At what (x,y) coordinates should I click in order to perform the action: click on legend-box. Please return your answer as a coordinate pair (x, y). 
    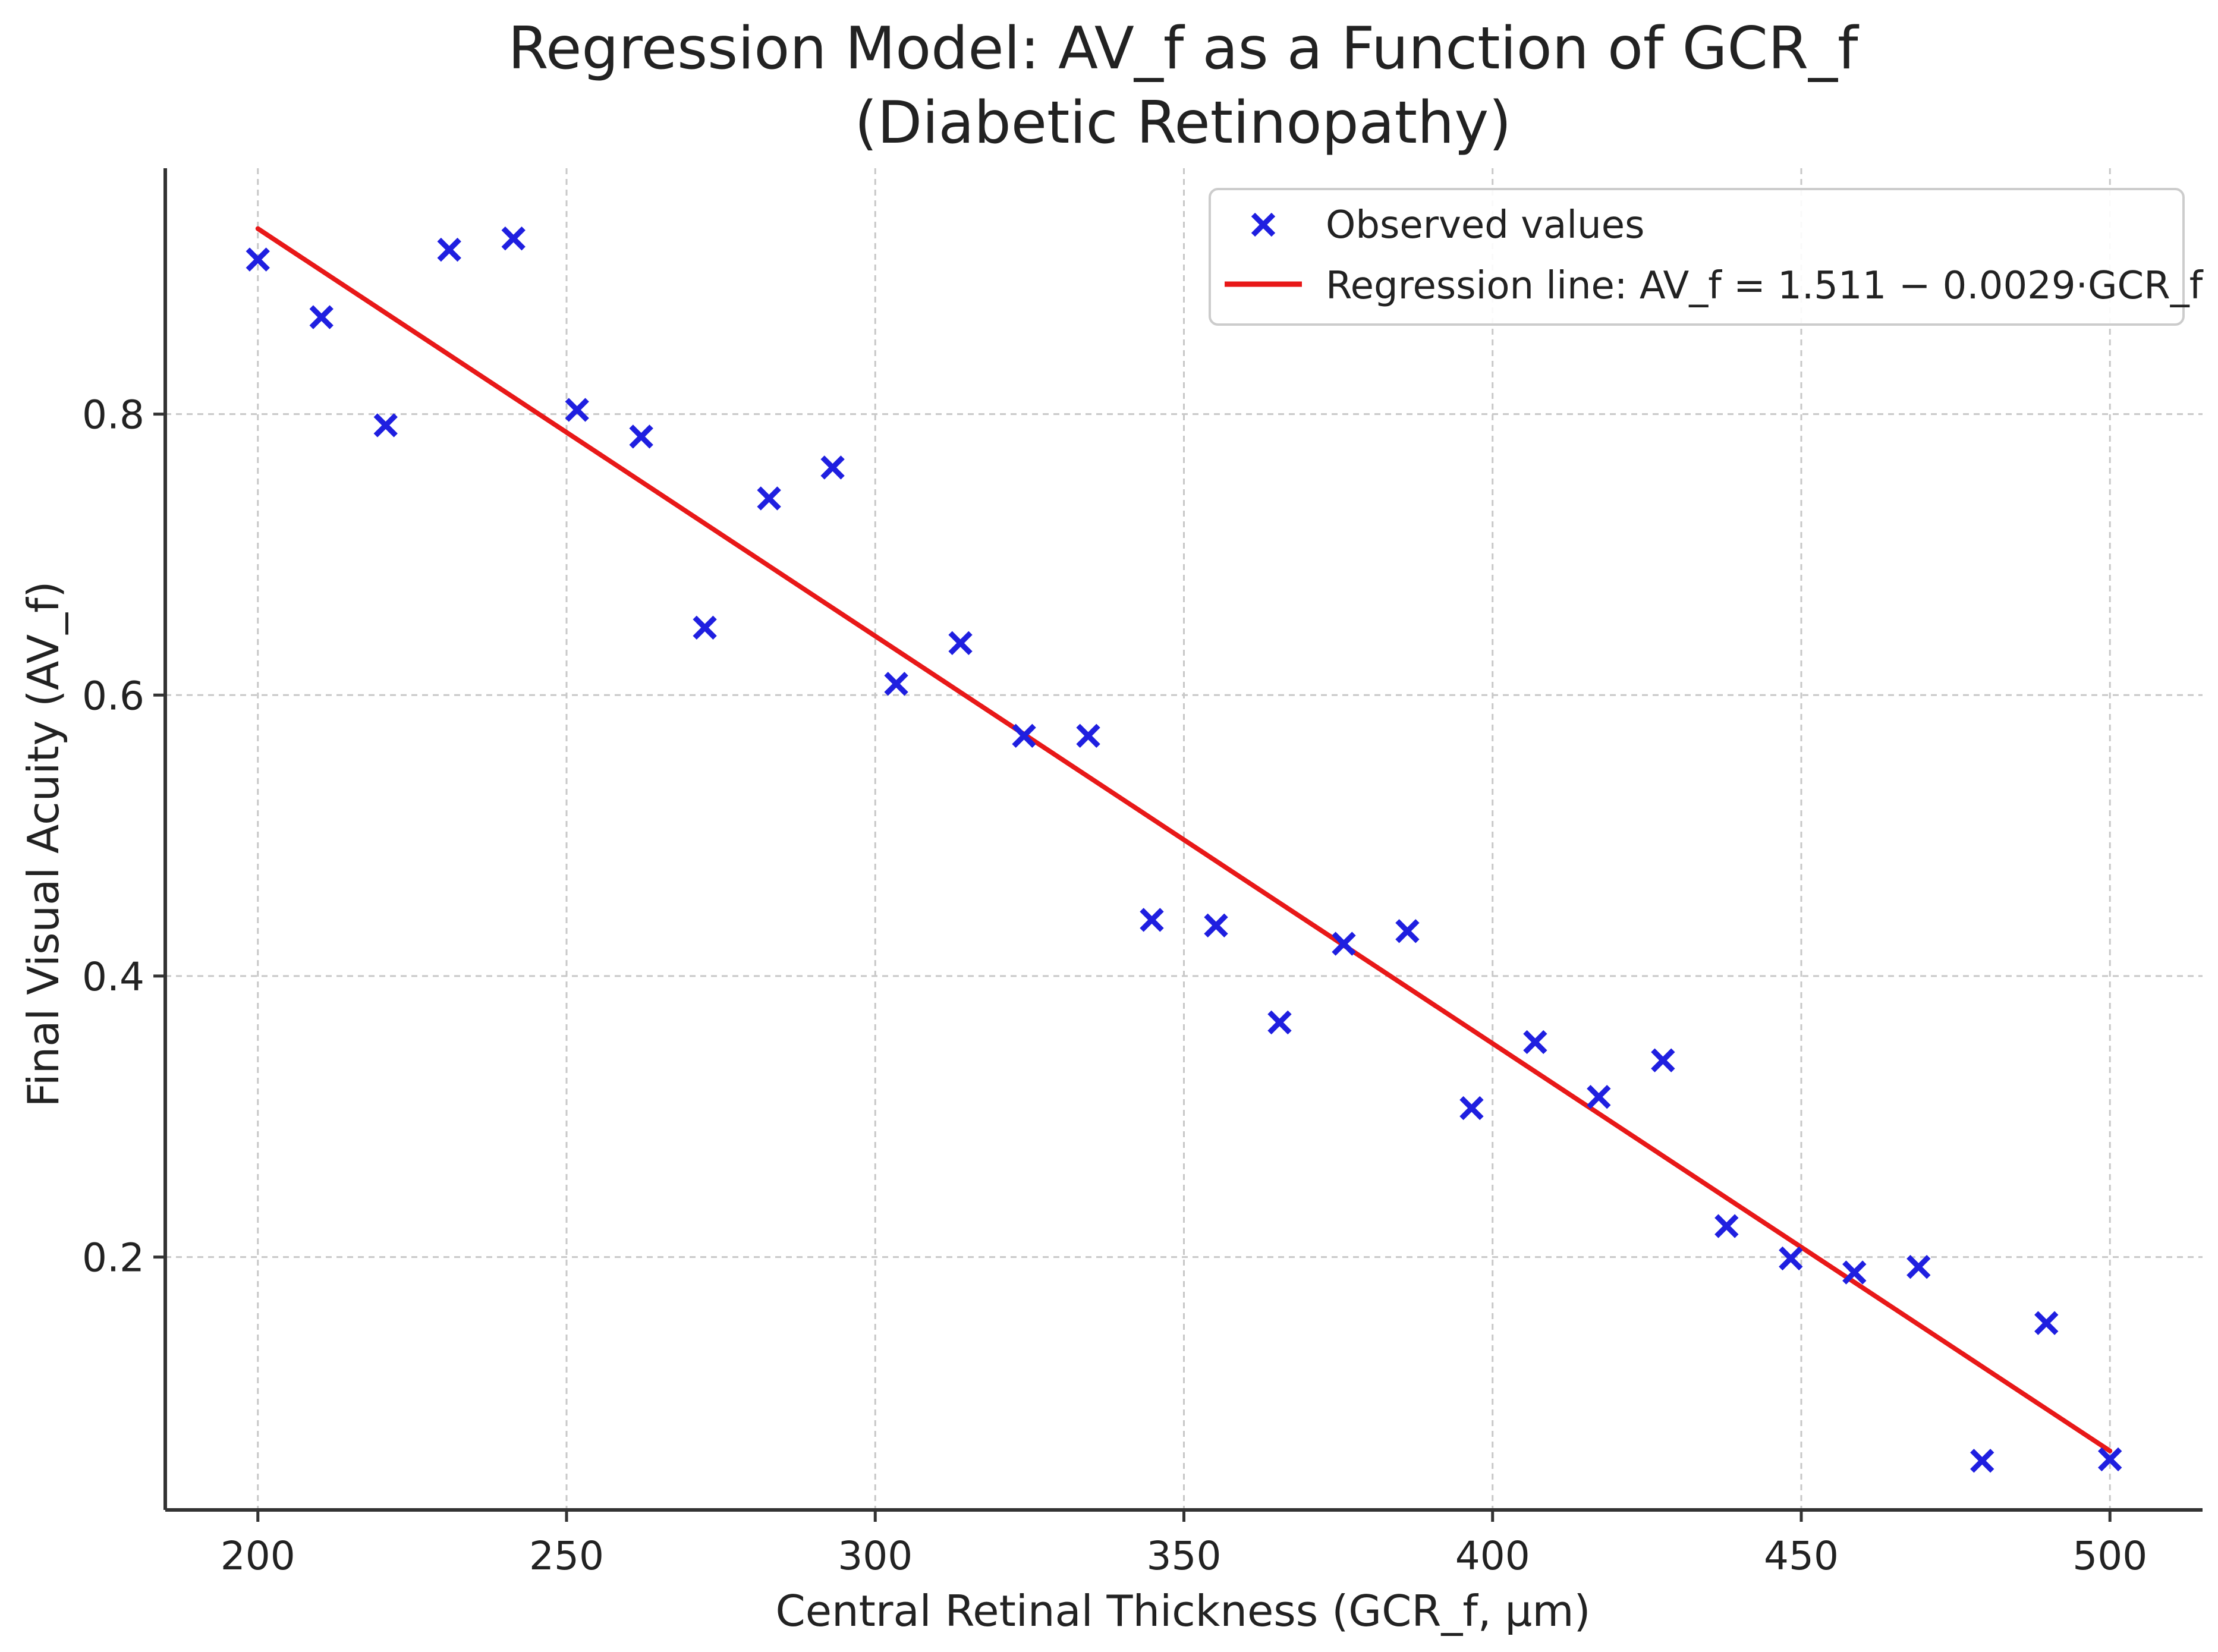
    Looking at the image, I should click on (1697, 257).